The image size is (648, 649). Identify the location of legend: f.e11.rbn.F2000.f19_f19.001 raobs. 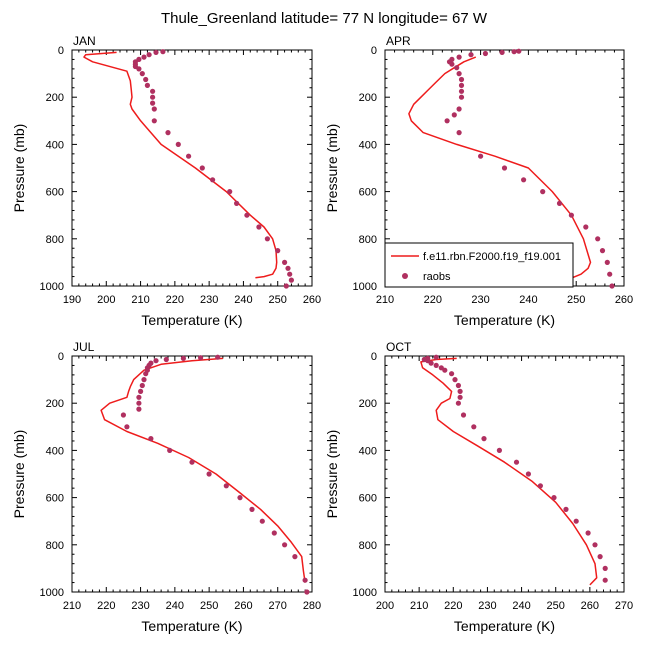
(479, 265).